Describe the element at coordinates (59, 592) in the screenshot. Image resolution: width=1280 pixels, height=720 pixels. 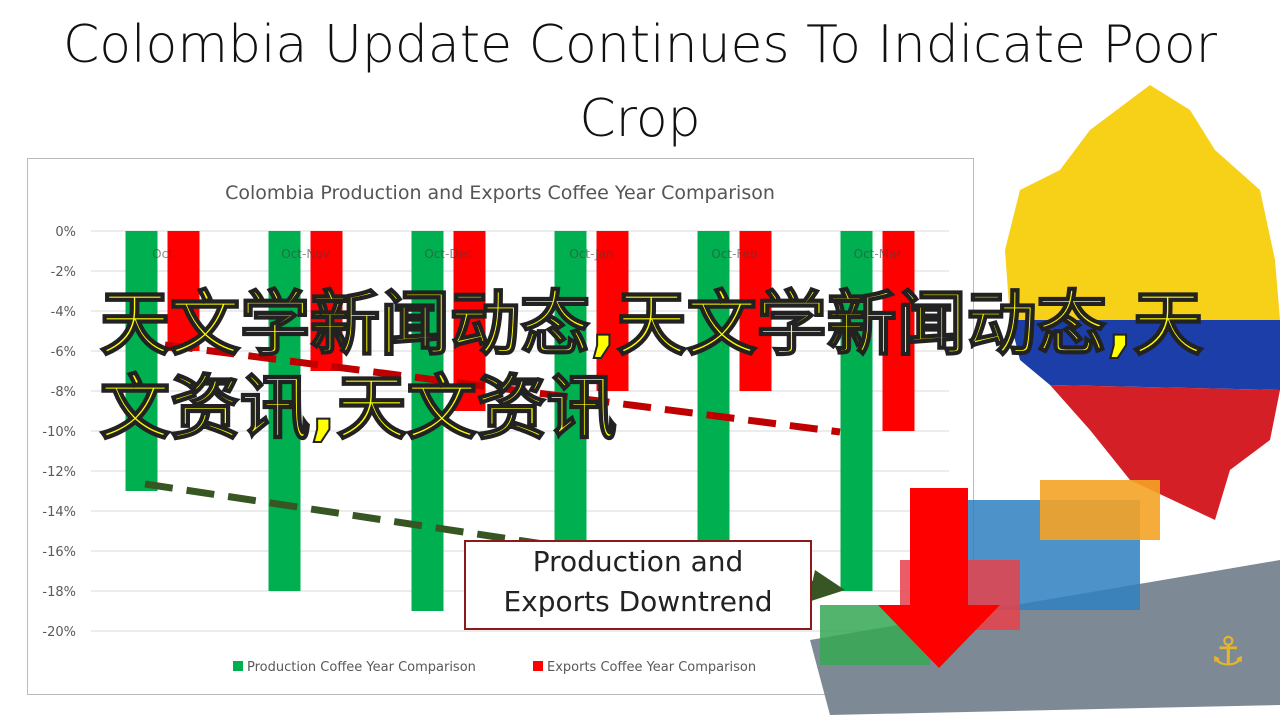
I see `y-tick-label: -18%` at that location.